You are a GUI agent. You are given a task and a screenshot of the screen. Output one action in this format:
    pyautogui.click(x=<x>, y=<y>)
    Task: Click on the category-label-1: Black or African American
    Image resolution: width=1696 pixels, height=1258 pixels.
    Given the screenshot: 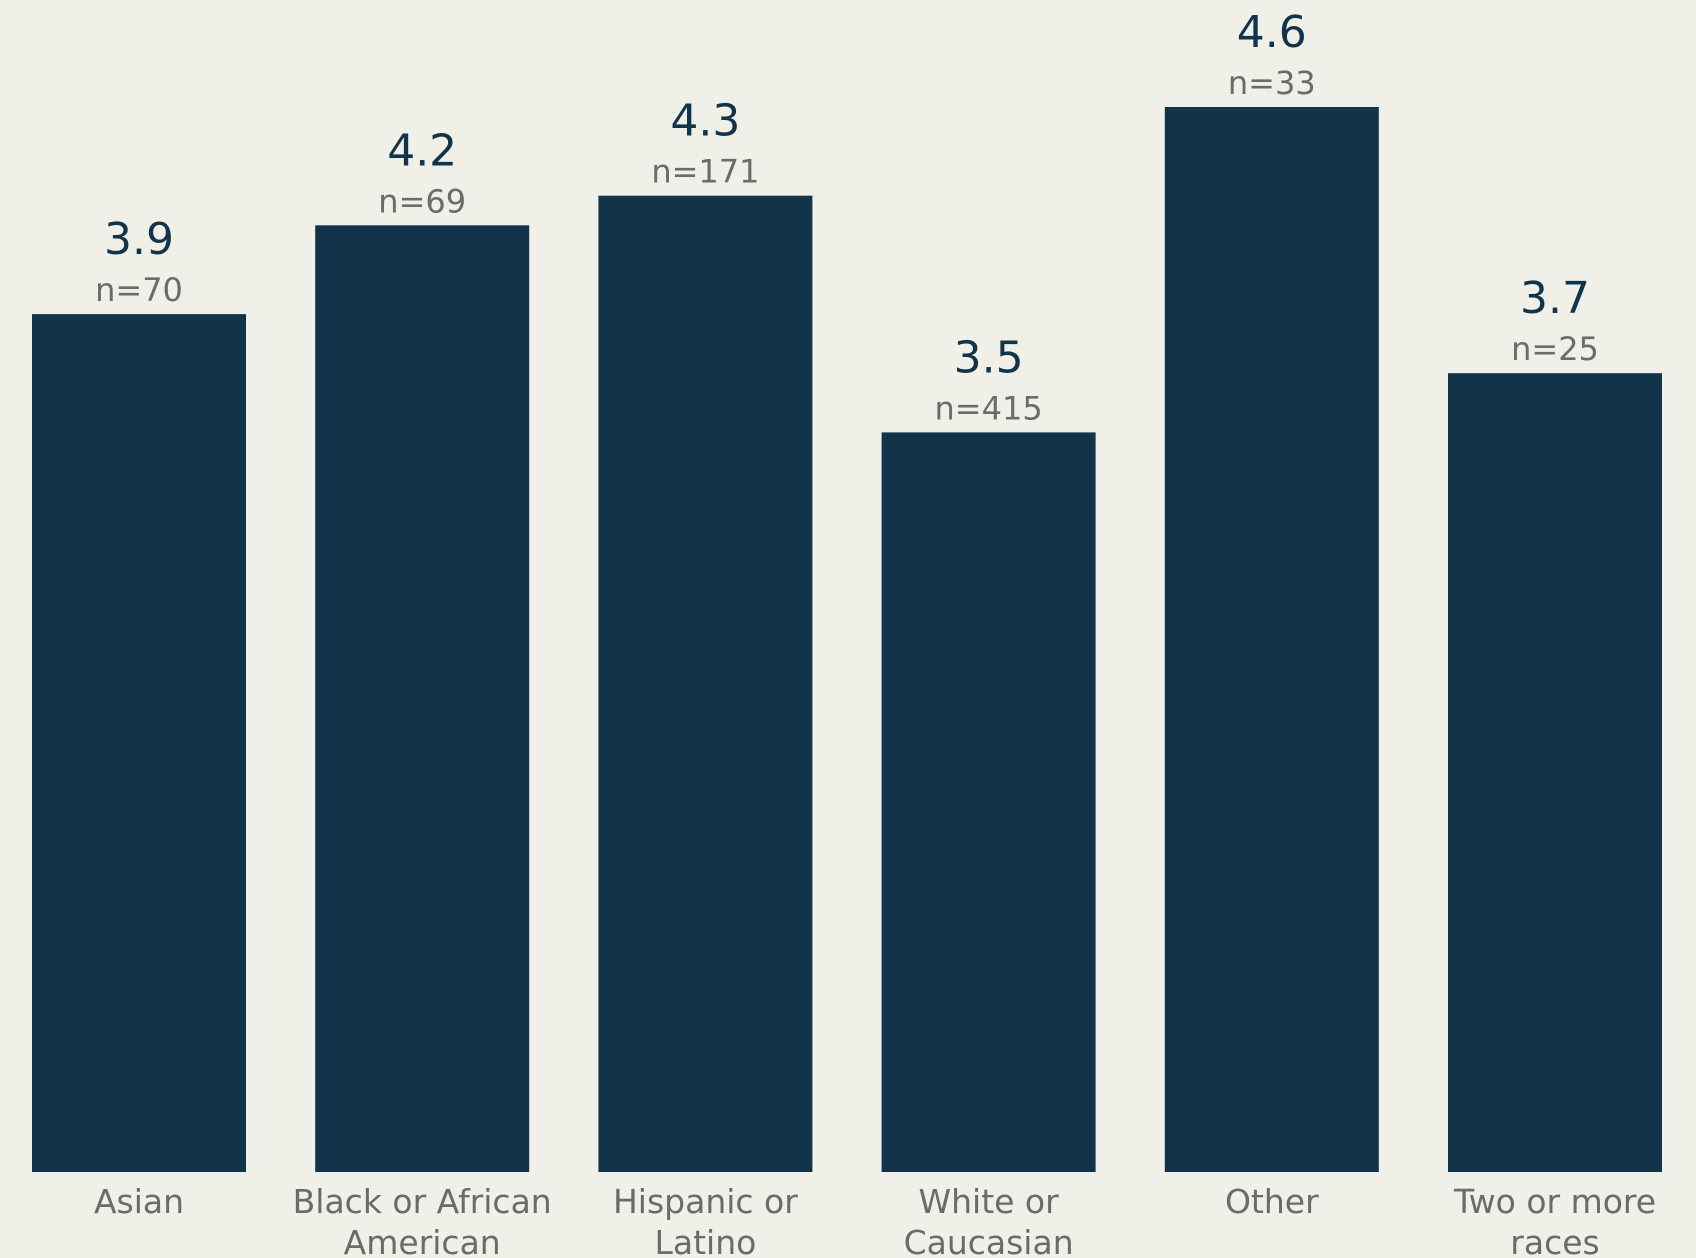 What is the action you would take?
    pyautogui.click(x=422, y=1220)
    